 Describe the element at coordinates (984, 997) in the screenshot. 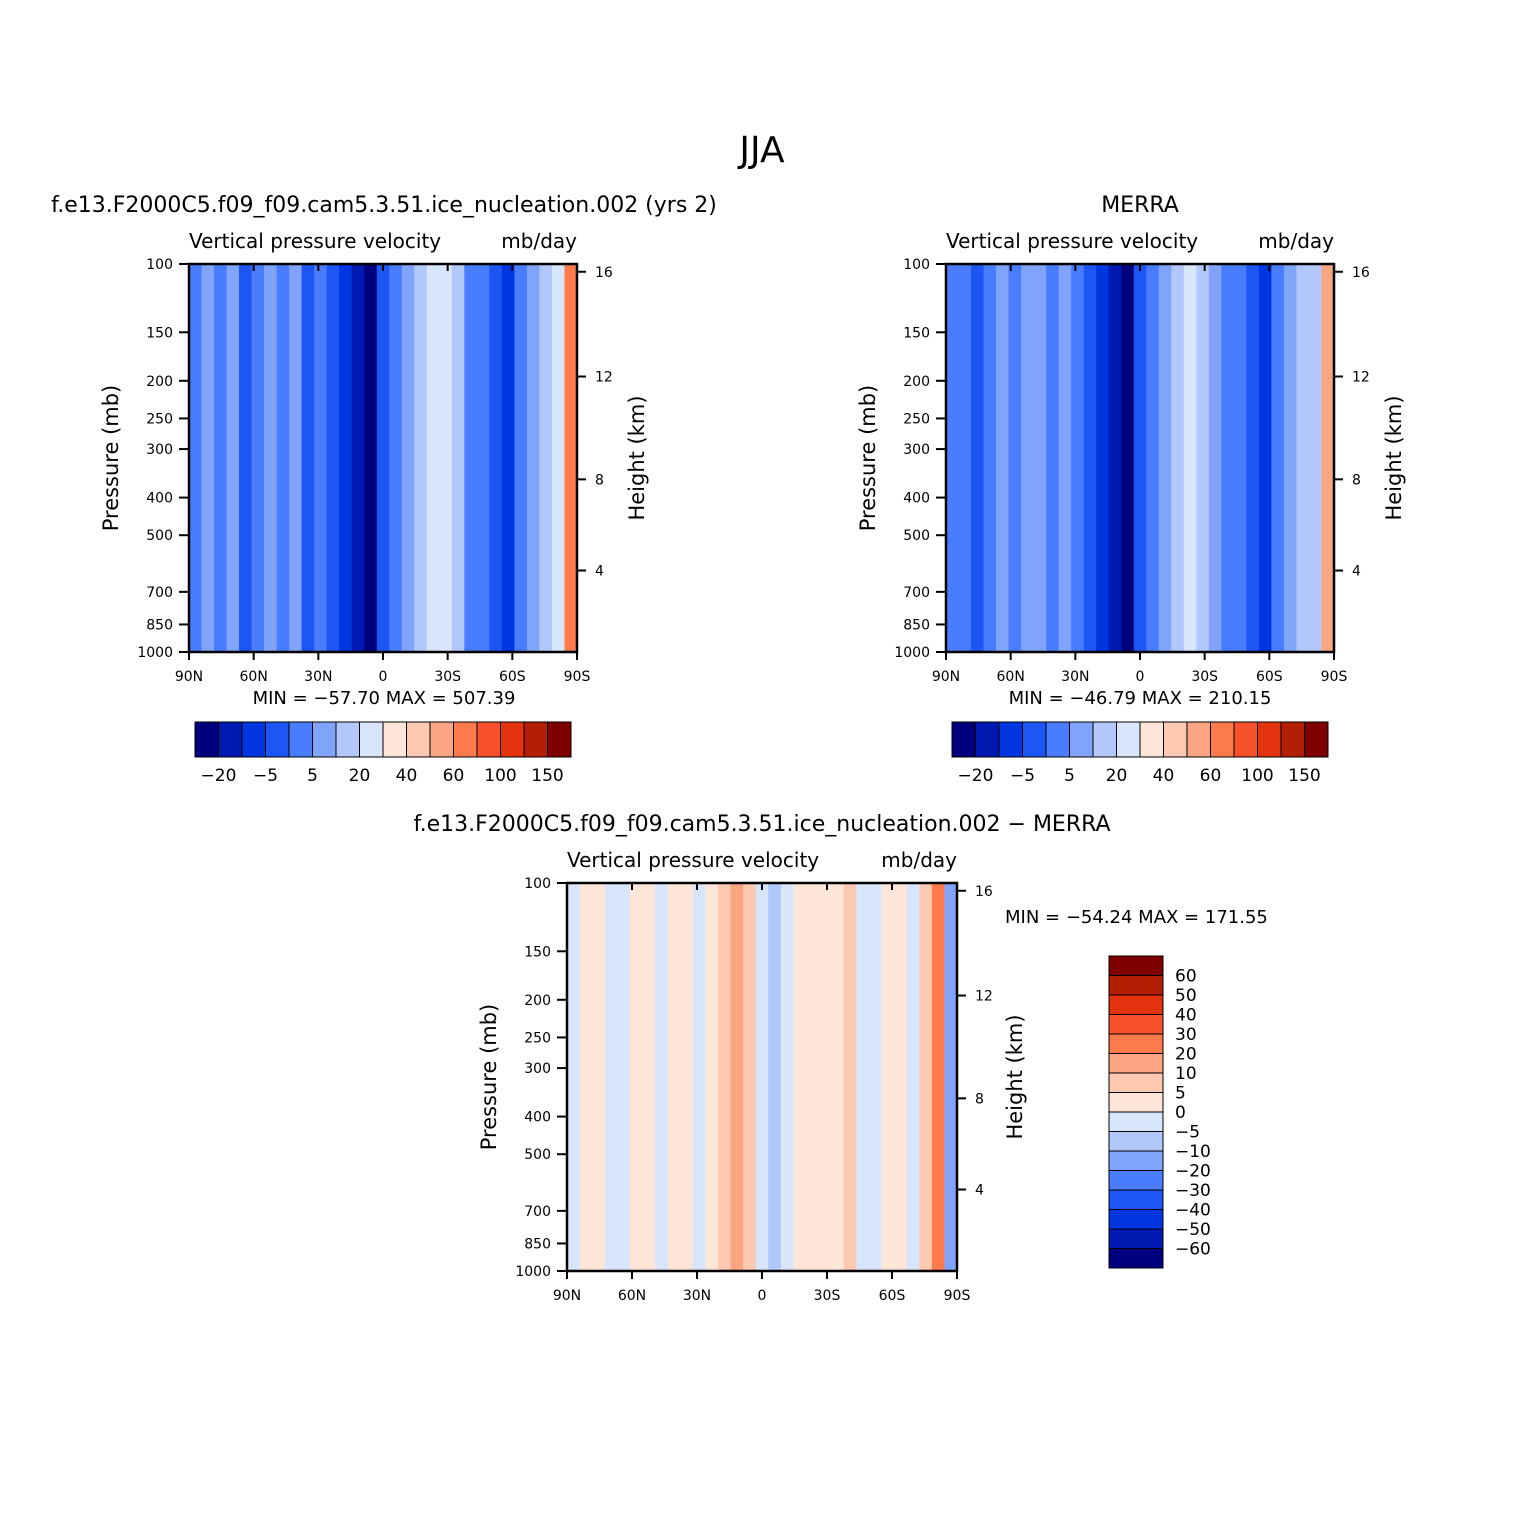

I see `y2-tick-label: 12` at that location.